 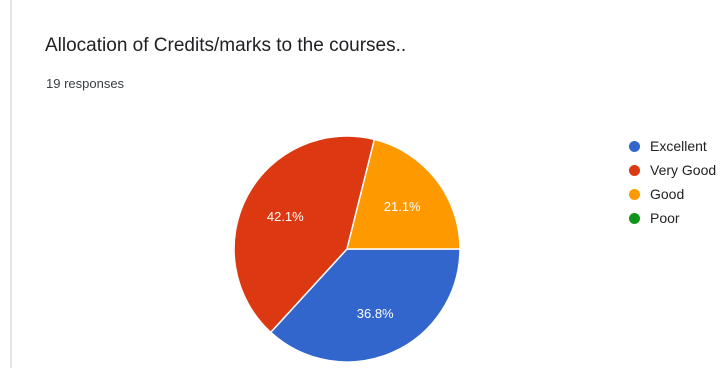 I want to click on legend-item-excellent: Excellent, so click(x=672, y=146).